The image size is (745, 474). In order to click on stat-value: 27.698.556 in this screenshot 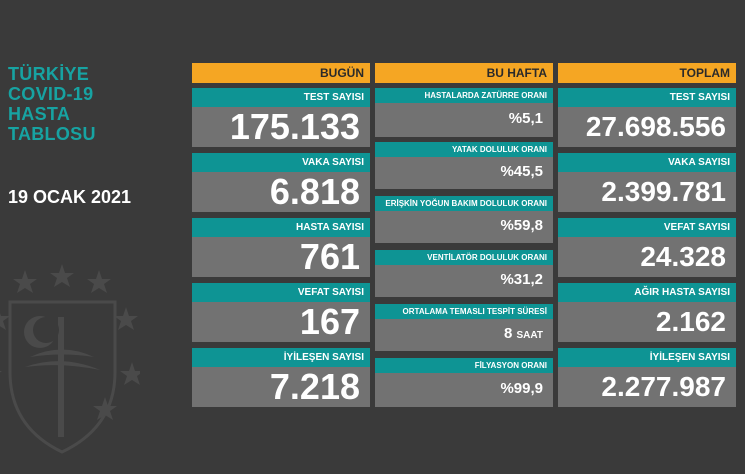, I will do `click(655, 126)`.